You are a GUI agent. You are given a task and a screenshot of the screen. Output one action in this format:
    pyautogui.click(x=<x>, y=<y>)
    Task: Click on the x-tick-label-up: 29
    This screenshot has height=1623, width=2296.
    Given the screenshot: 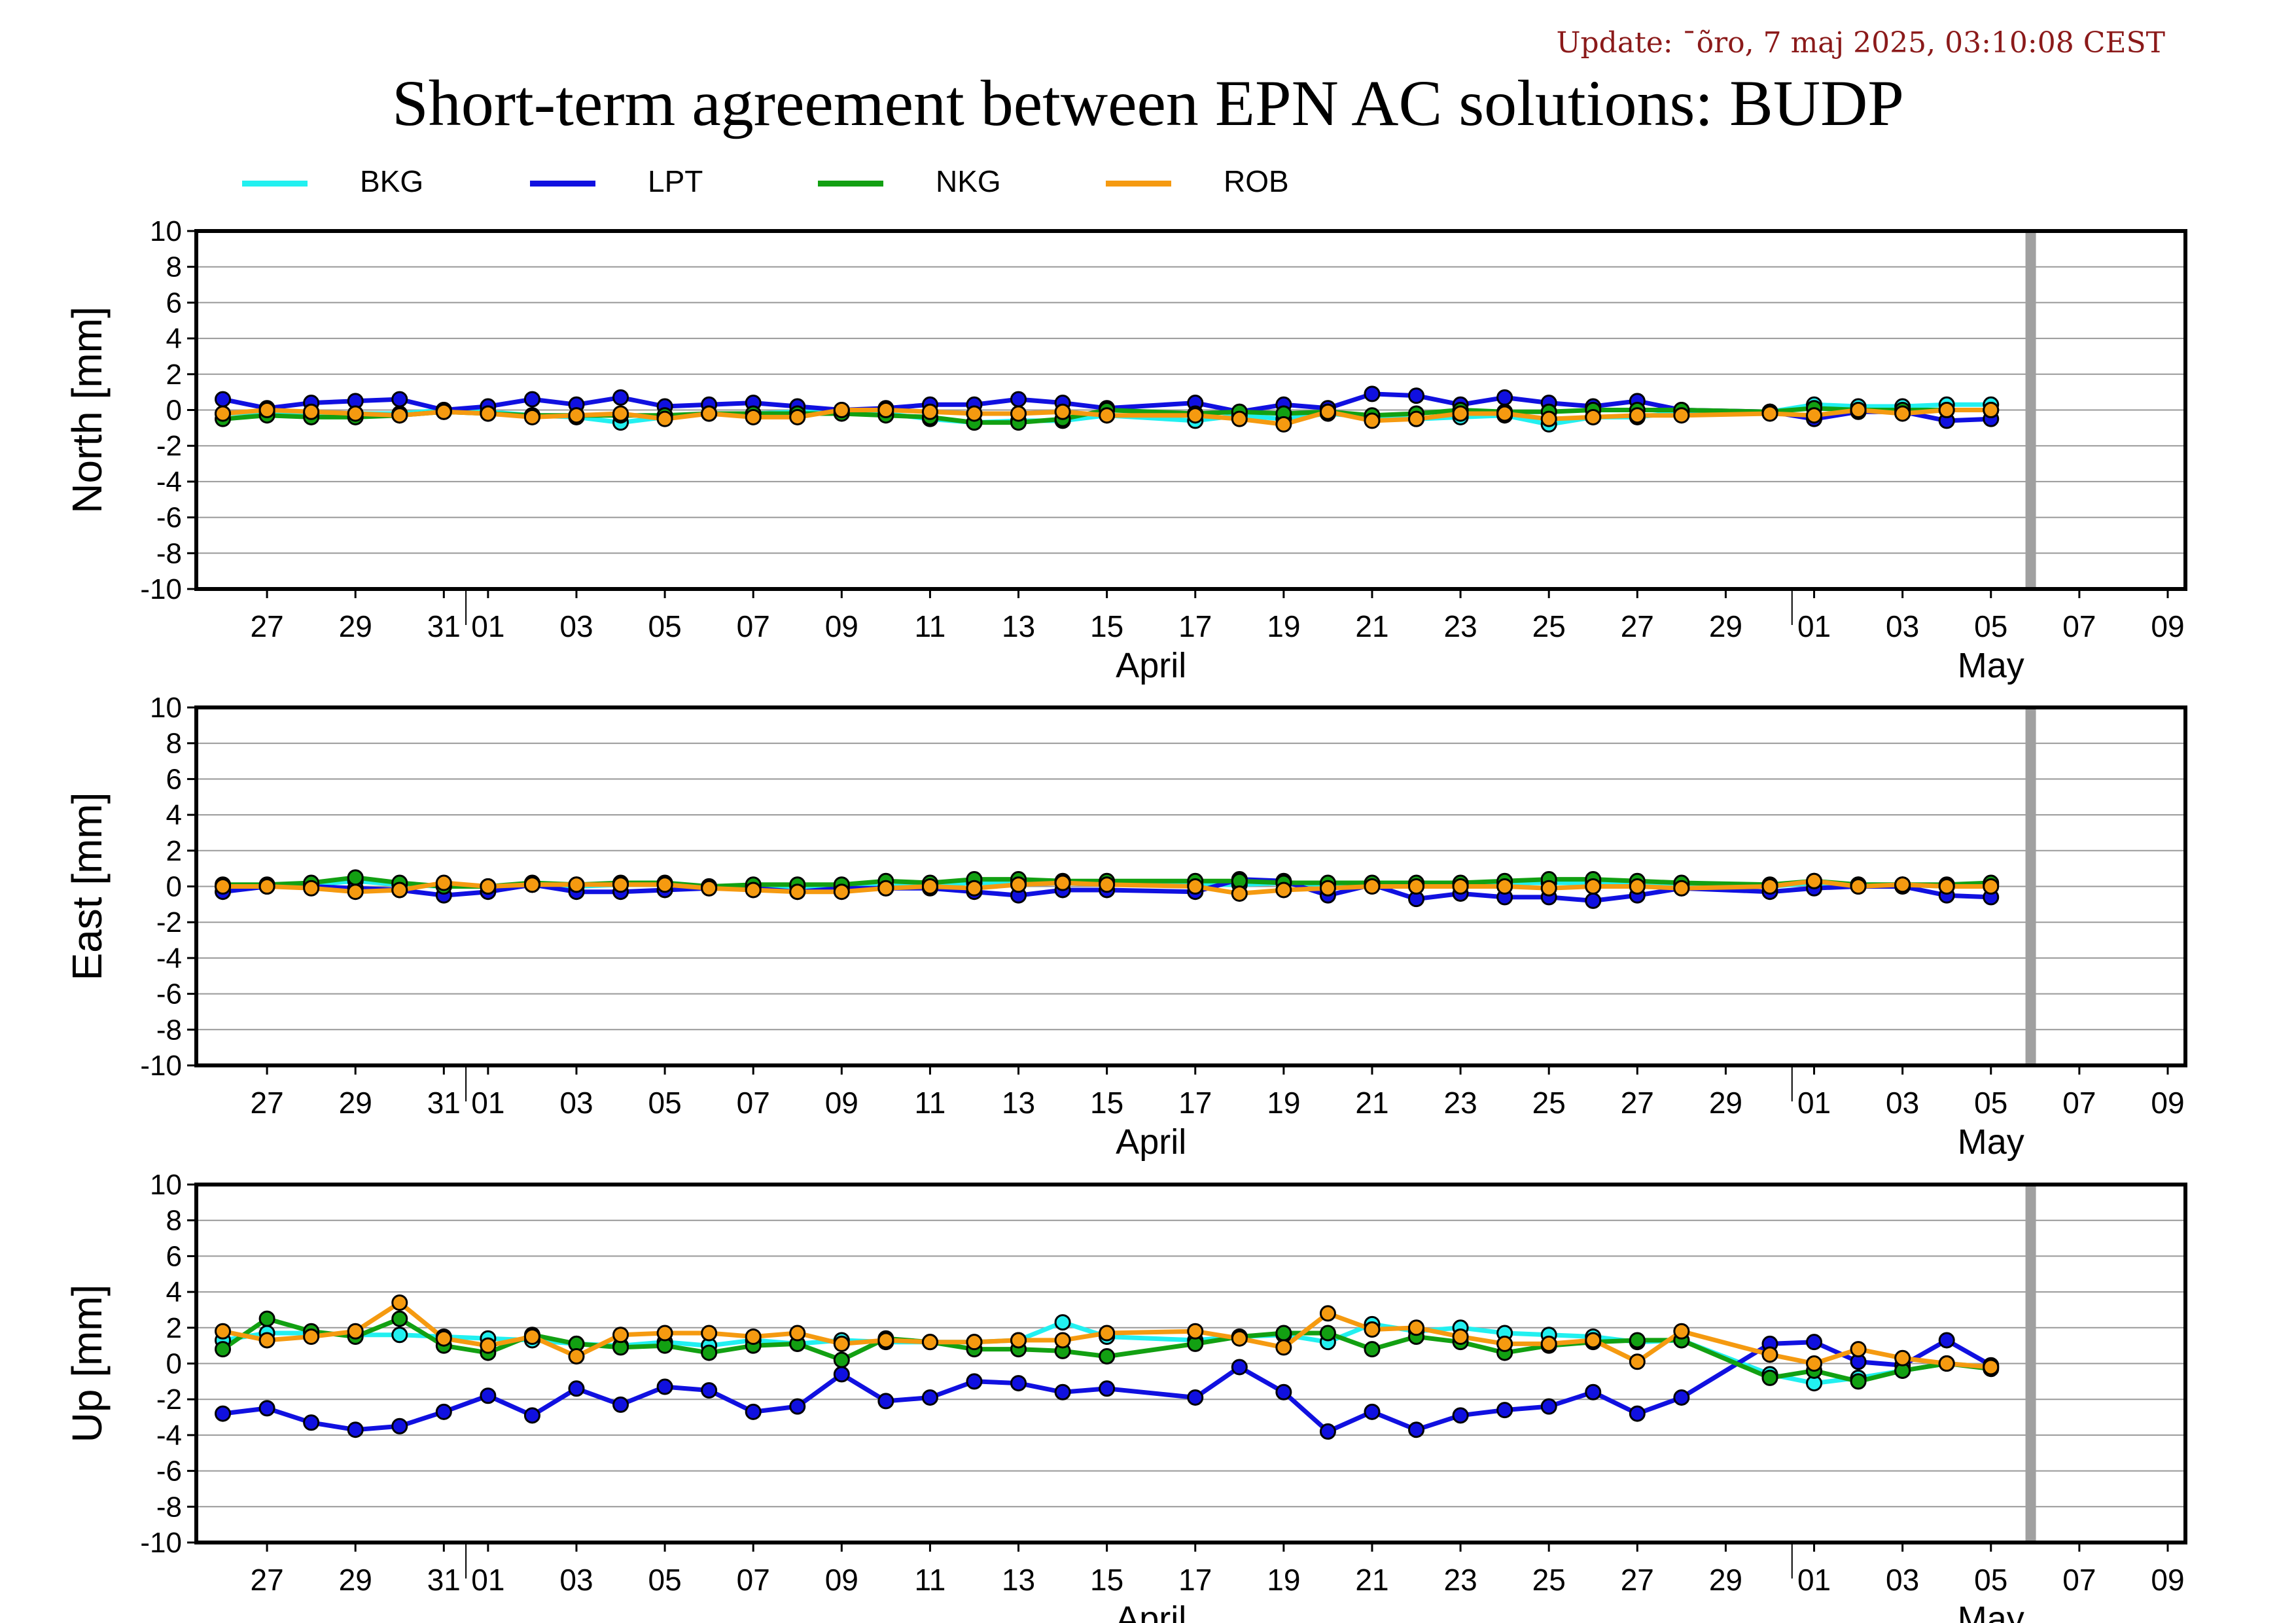 What is the action you would take?
    pyautogui.click(x=356, y=1580)
    